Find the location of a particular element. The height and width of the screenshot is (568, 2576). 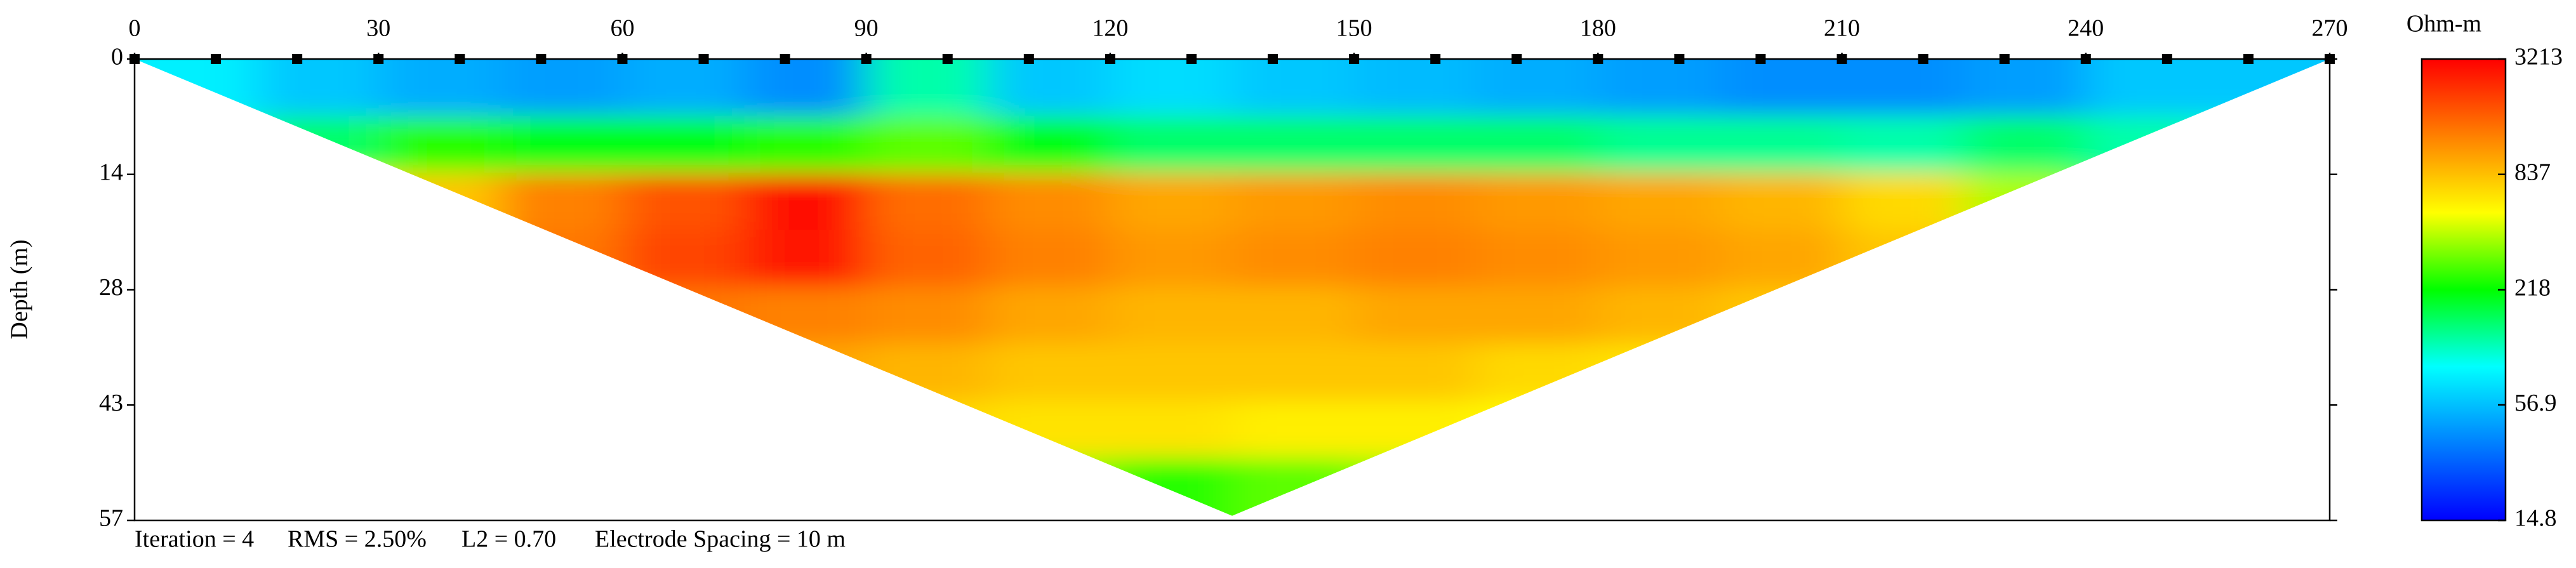

x-tick-label: 0 is located at coordinates (135, 29).